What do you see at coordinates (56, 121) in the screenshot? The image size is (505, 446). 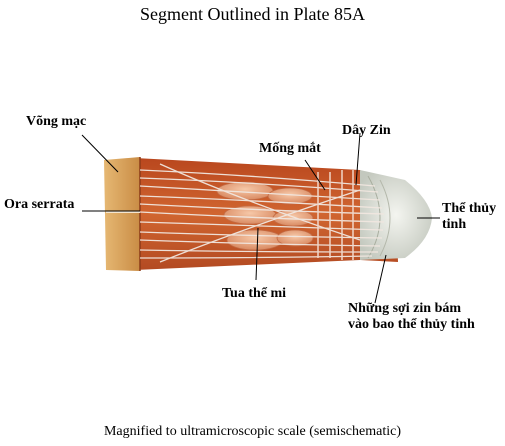 I see `retina-label: Võng mạc` at bounding box center [56, 121].